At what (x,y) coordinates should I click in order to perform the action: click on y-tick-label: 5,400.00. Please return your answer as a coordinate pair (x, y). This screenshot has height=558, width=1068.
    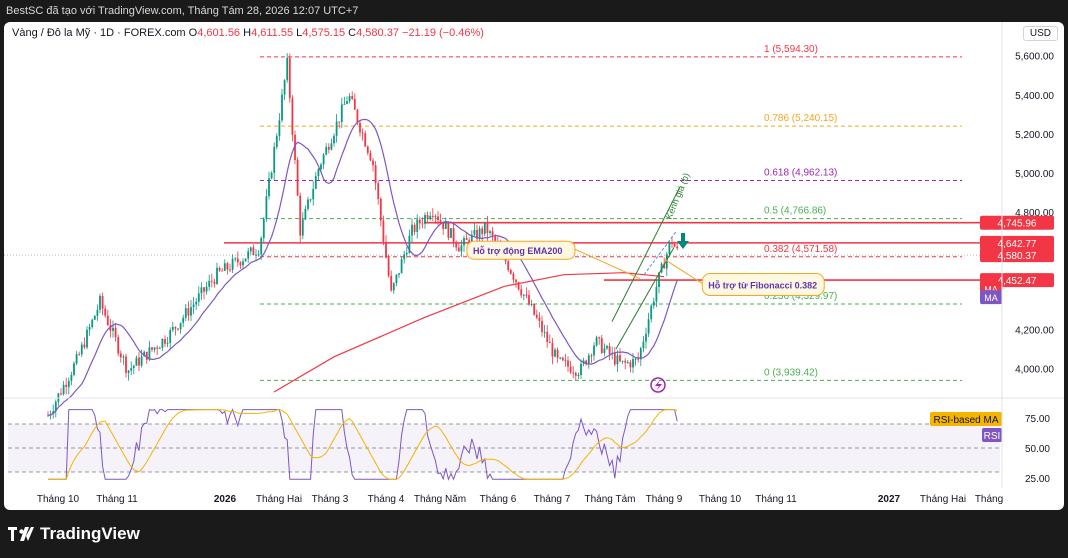
    Looking at the image, I should click on (1034, 96).